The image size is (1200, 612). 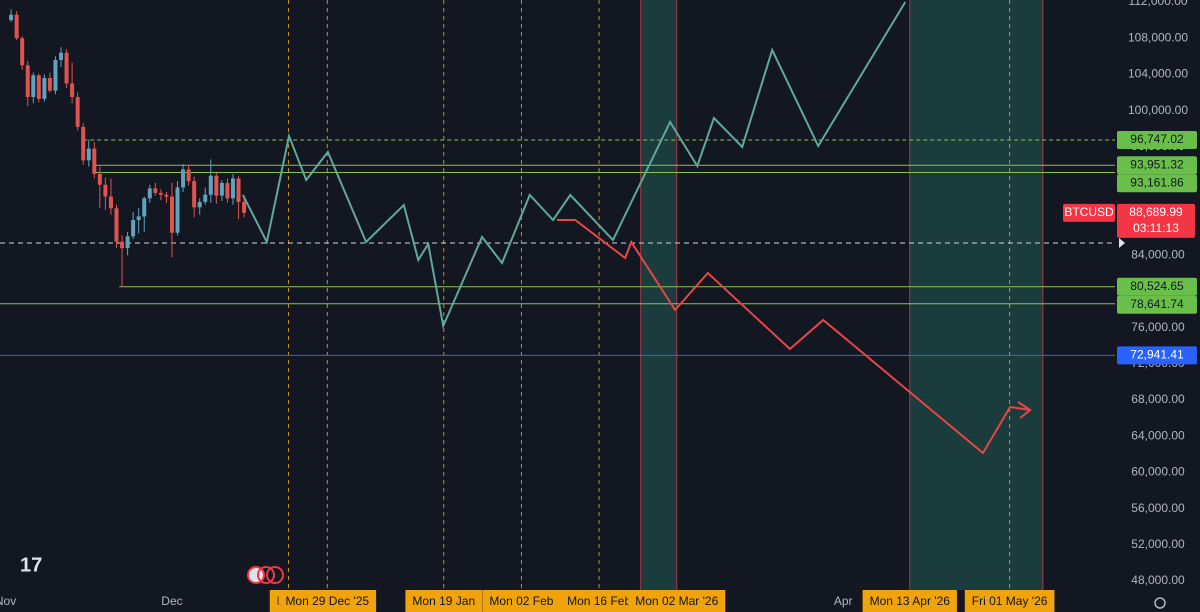 I want to click on tv-logo: 17, so click(x=31, y=565).